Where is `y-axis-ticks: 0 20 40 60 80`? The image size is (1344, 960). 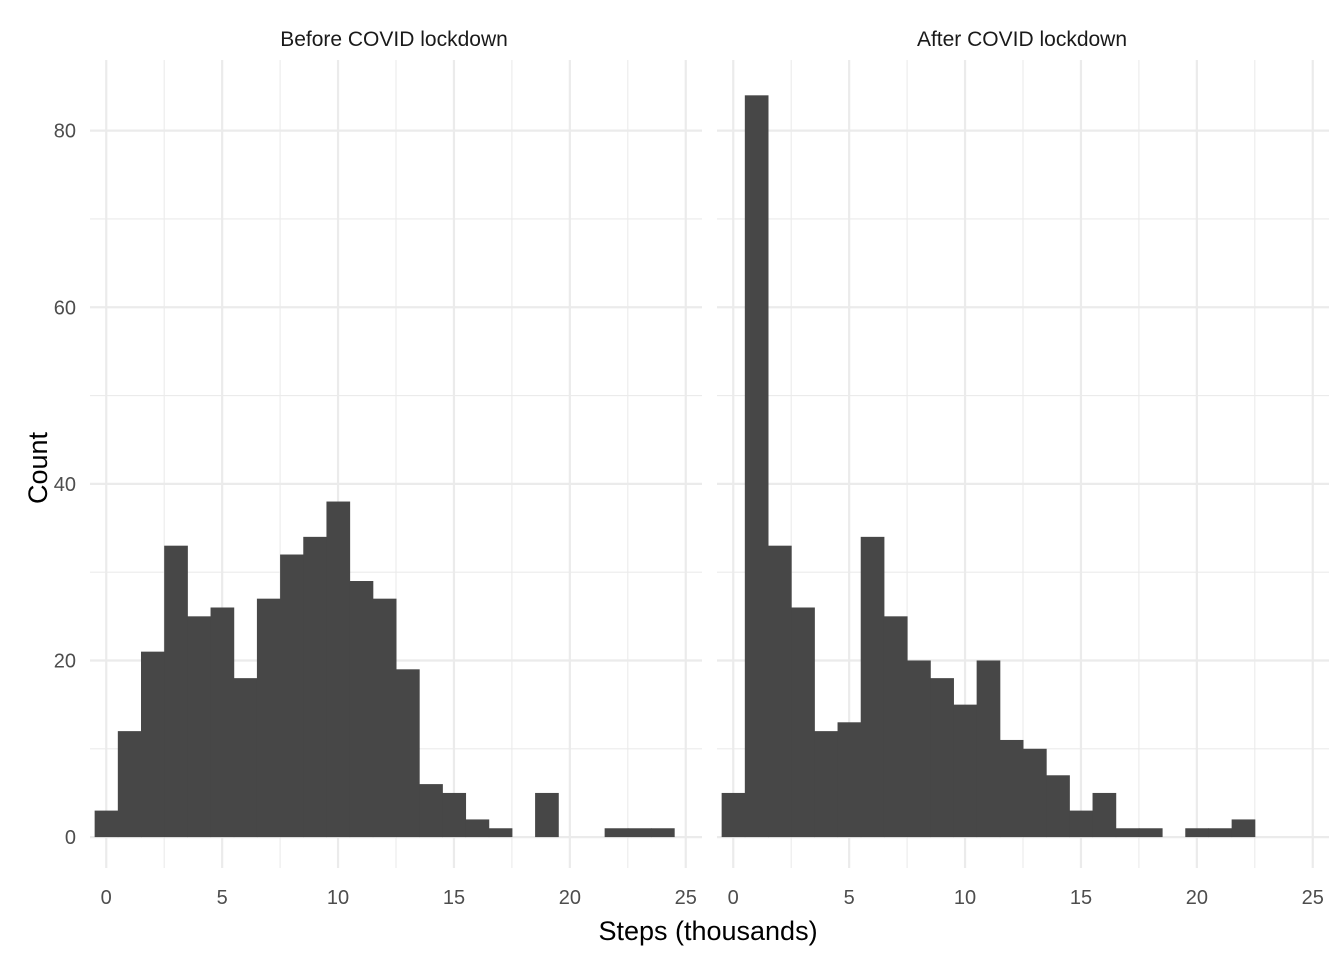 y-axis-ticks: 0 20 40 60 80 is located at coordinates (65, 485).